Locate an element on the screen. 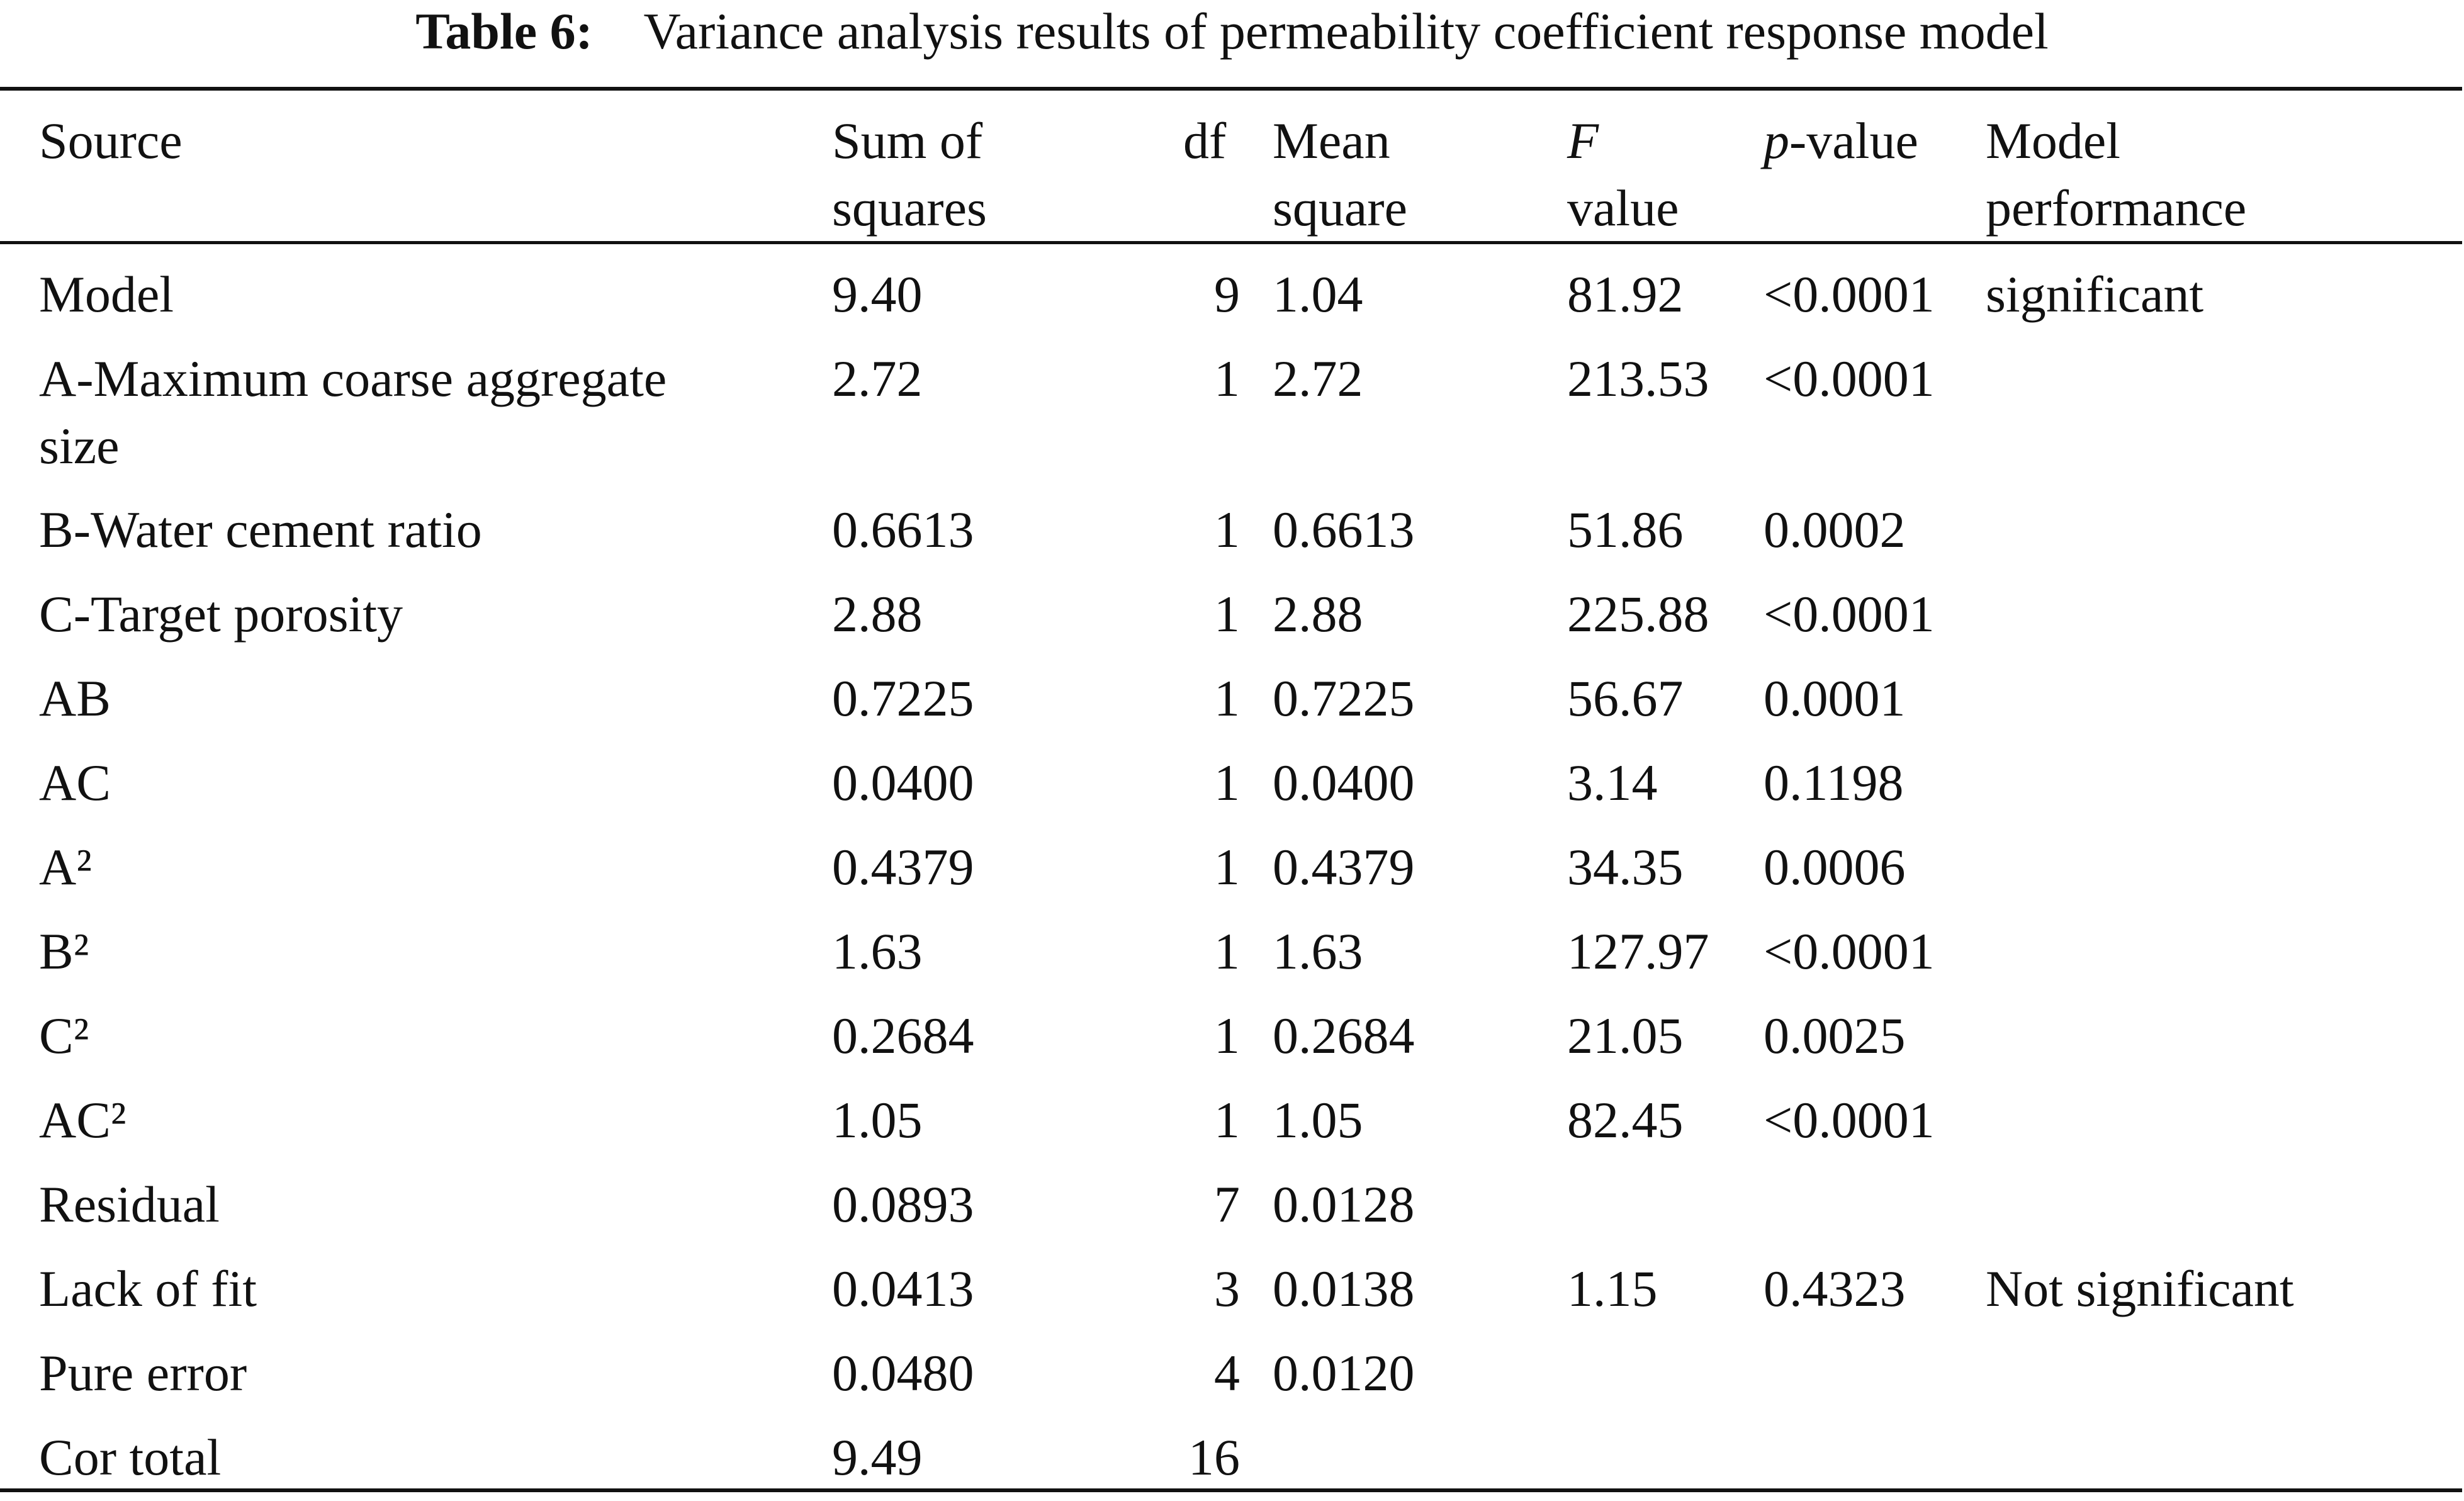  table-cell-source: B-Water cement ratio is located at coordinates (260, 529).